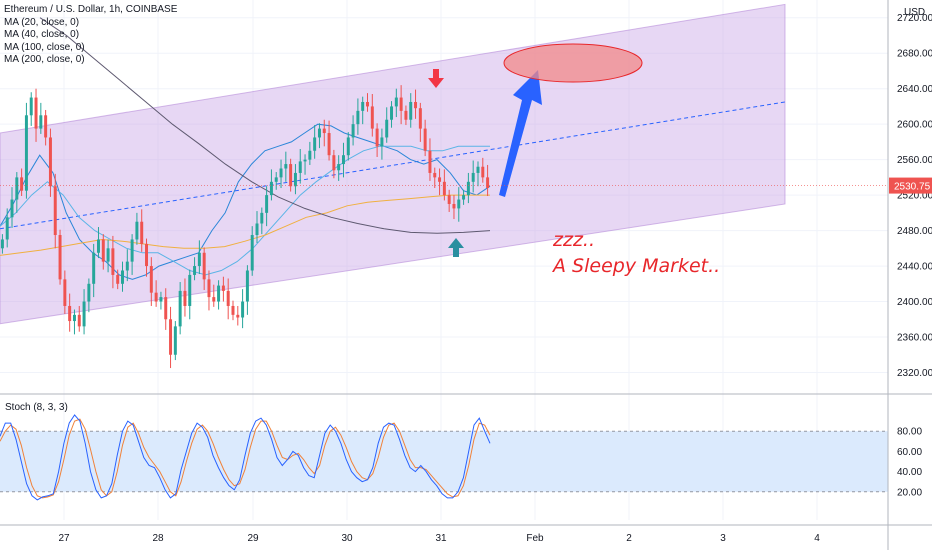  Describe the element at coordinates (42, 22) in the screenshot. I see `legend-ma20: MA (20, close, 0)` at that location.